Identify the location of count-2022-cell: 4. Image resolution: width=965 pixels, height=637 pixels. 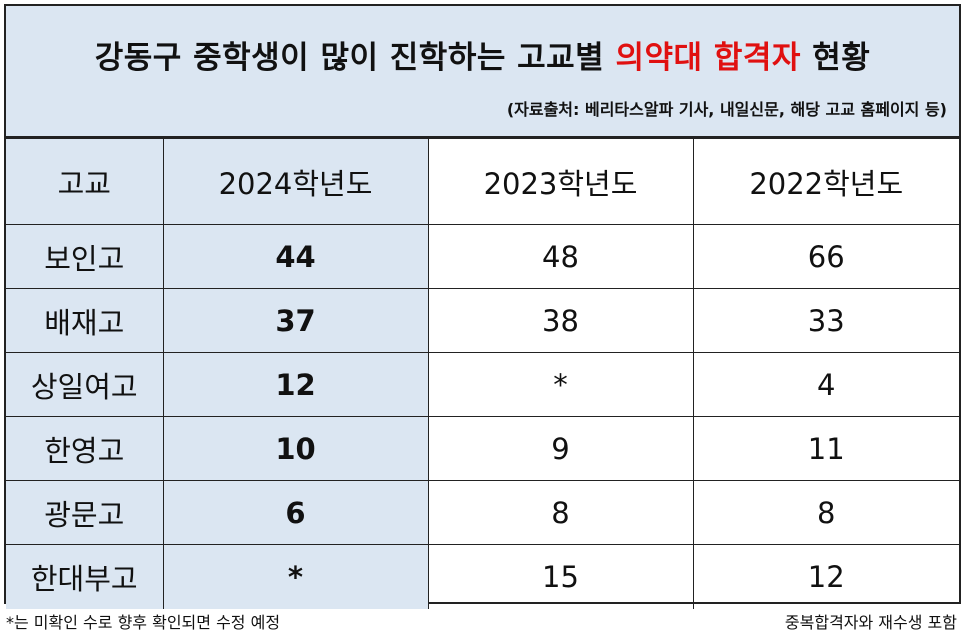
(825, 384).